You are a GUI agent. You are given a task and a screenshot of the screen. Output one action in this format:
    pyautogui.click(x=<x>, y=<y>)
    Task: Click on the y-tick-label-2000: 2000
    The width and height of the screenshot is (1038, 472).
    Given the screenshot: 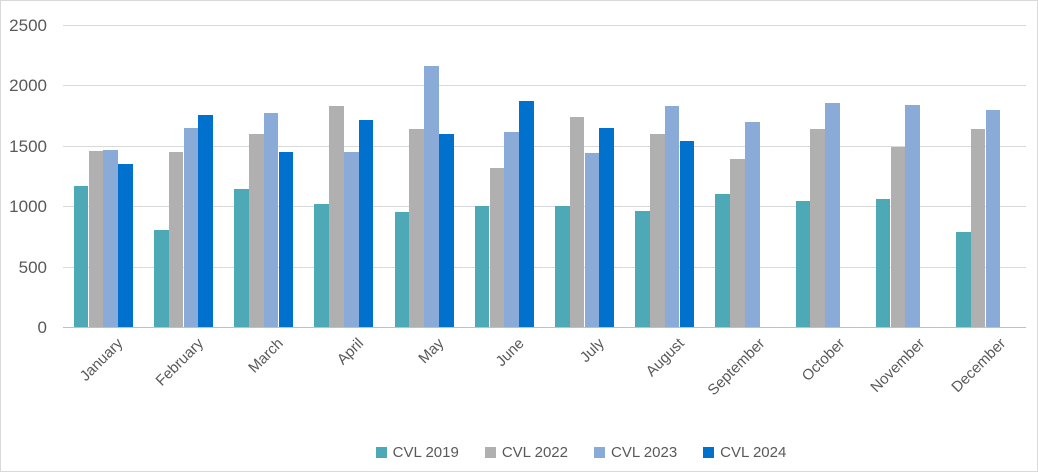 What is the action you would take?
    pyautogui.click(x=28, y=86)
    